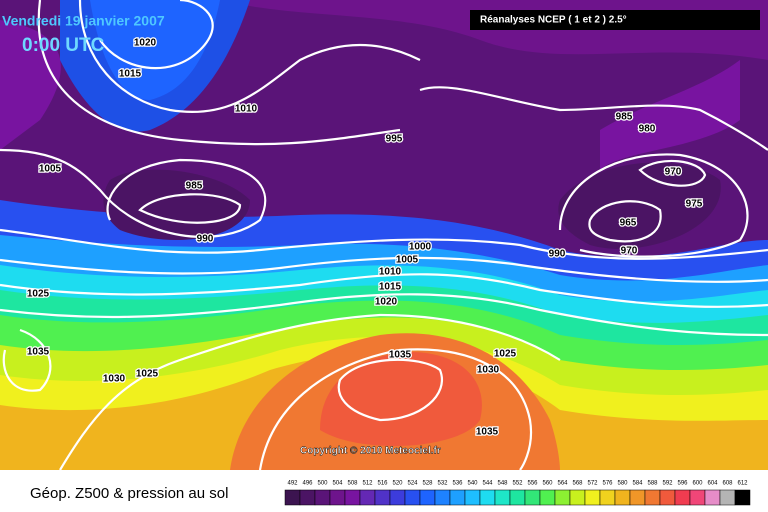  I want to click on colorbar-label: 492, so click(292, 484).